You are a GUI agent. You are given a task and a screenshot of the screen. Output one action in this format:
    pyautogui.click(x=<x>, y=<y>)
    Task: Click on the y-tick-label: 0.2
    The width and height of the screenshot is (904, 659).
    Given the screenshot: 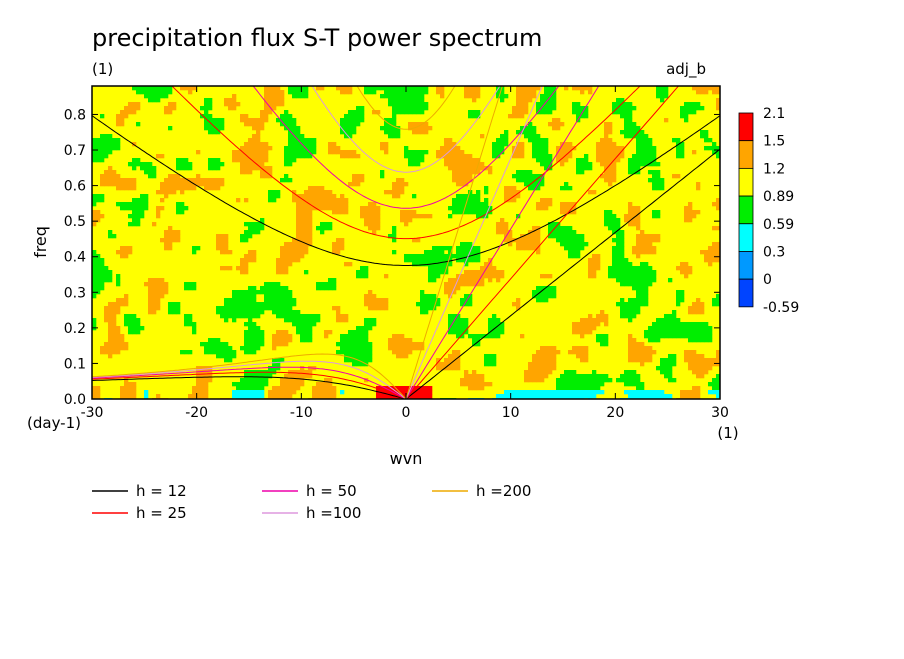 What is the action you would take?
    pyautogui.click(x=75, y=329)
    